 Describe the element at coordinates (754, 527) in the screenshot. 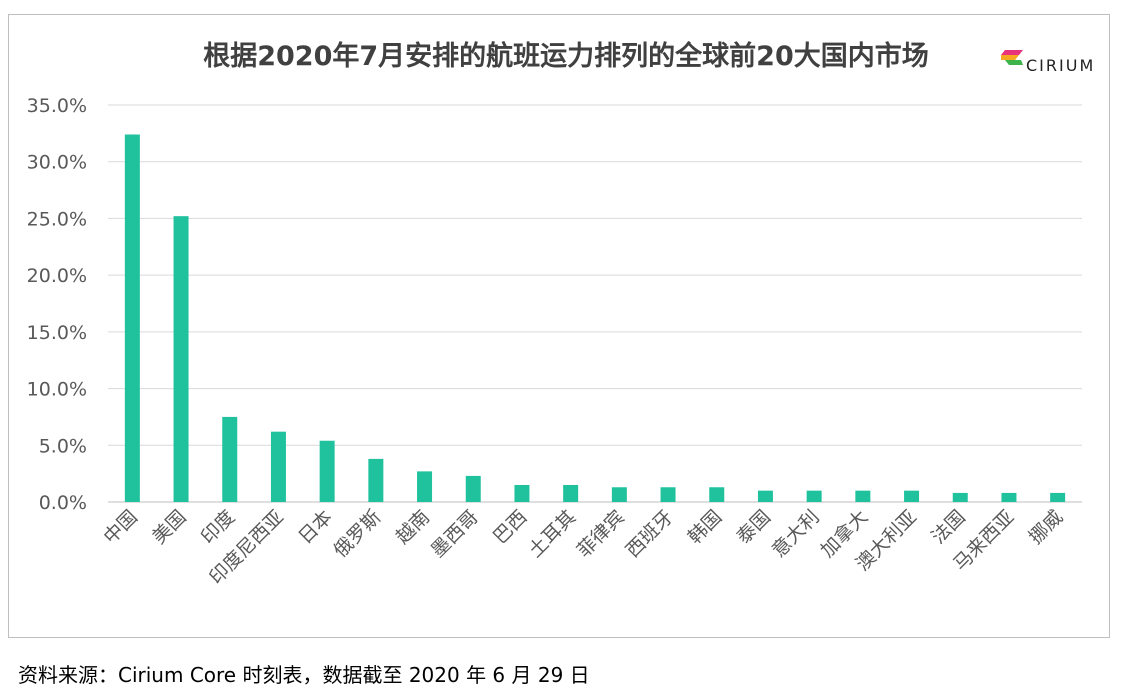

I see `x-tick-label: 泰国` at that location.